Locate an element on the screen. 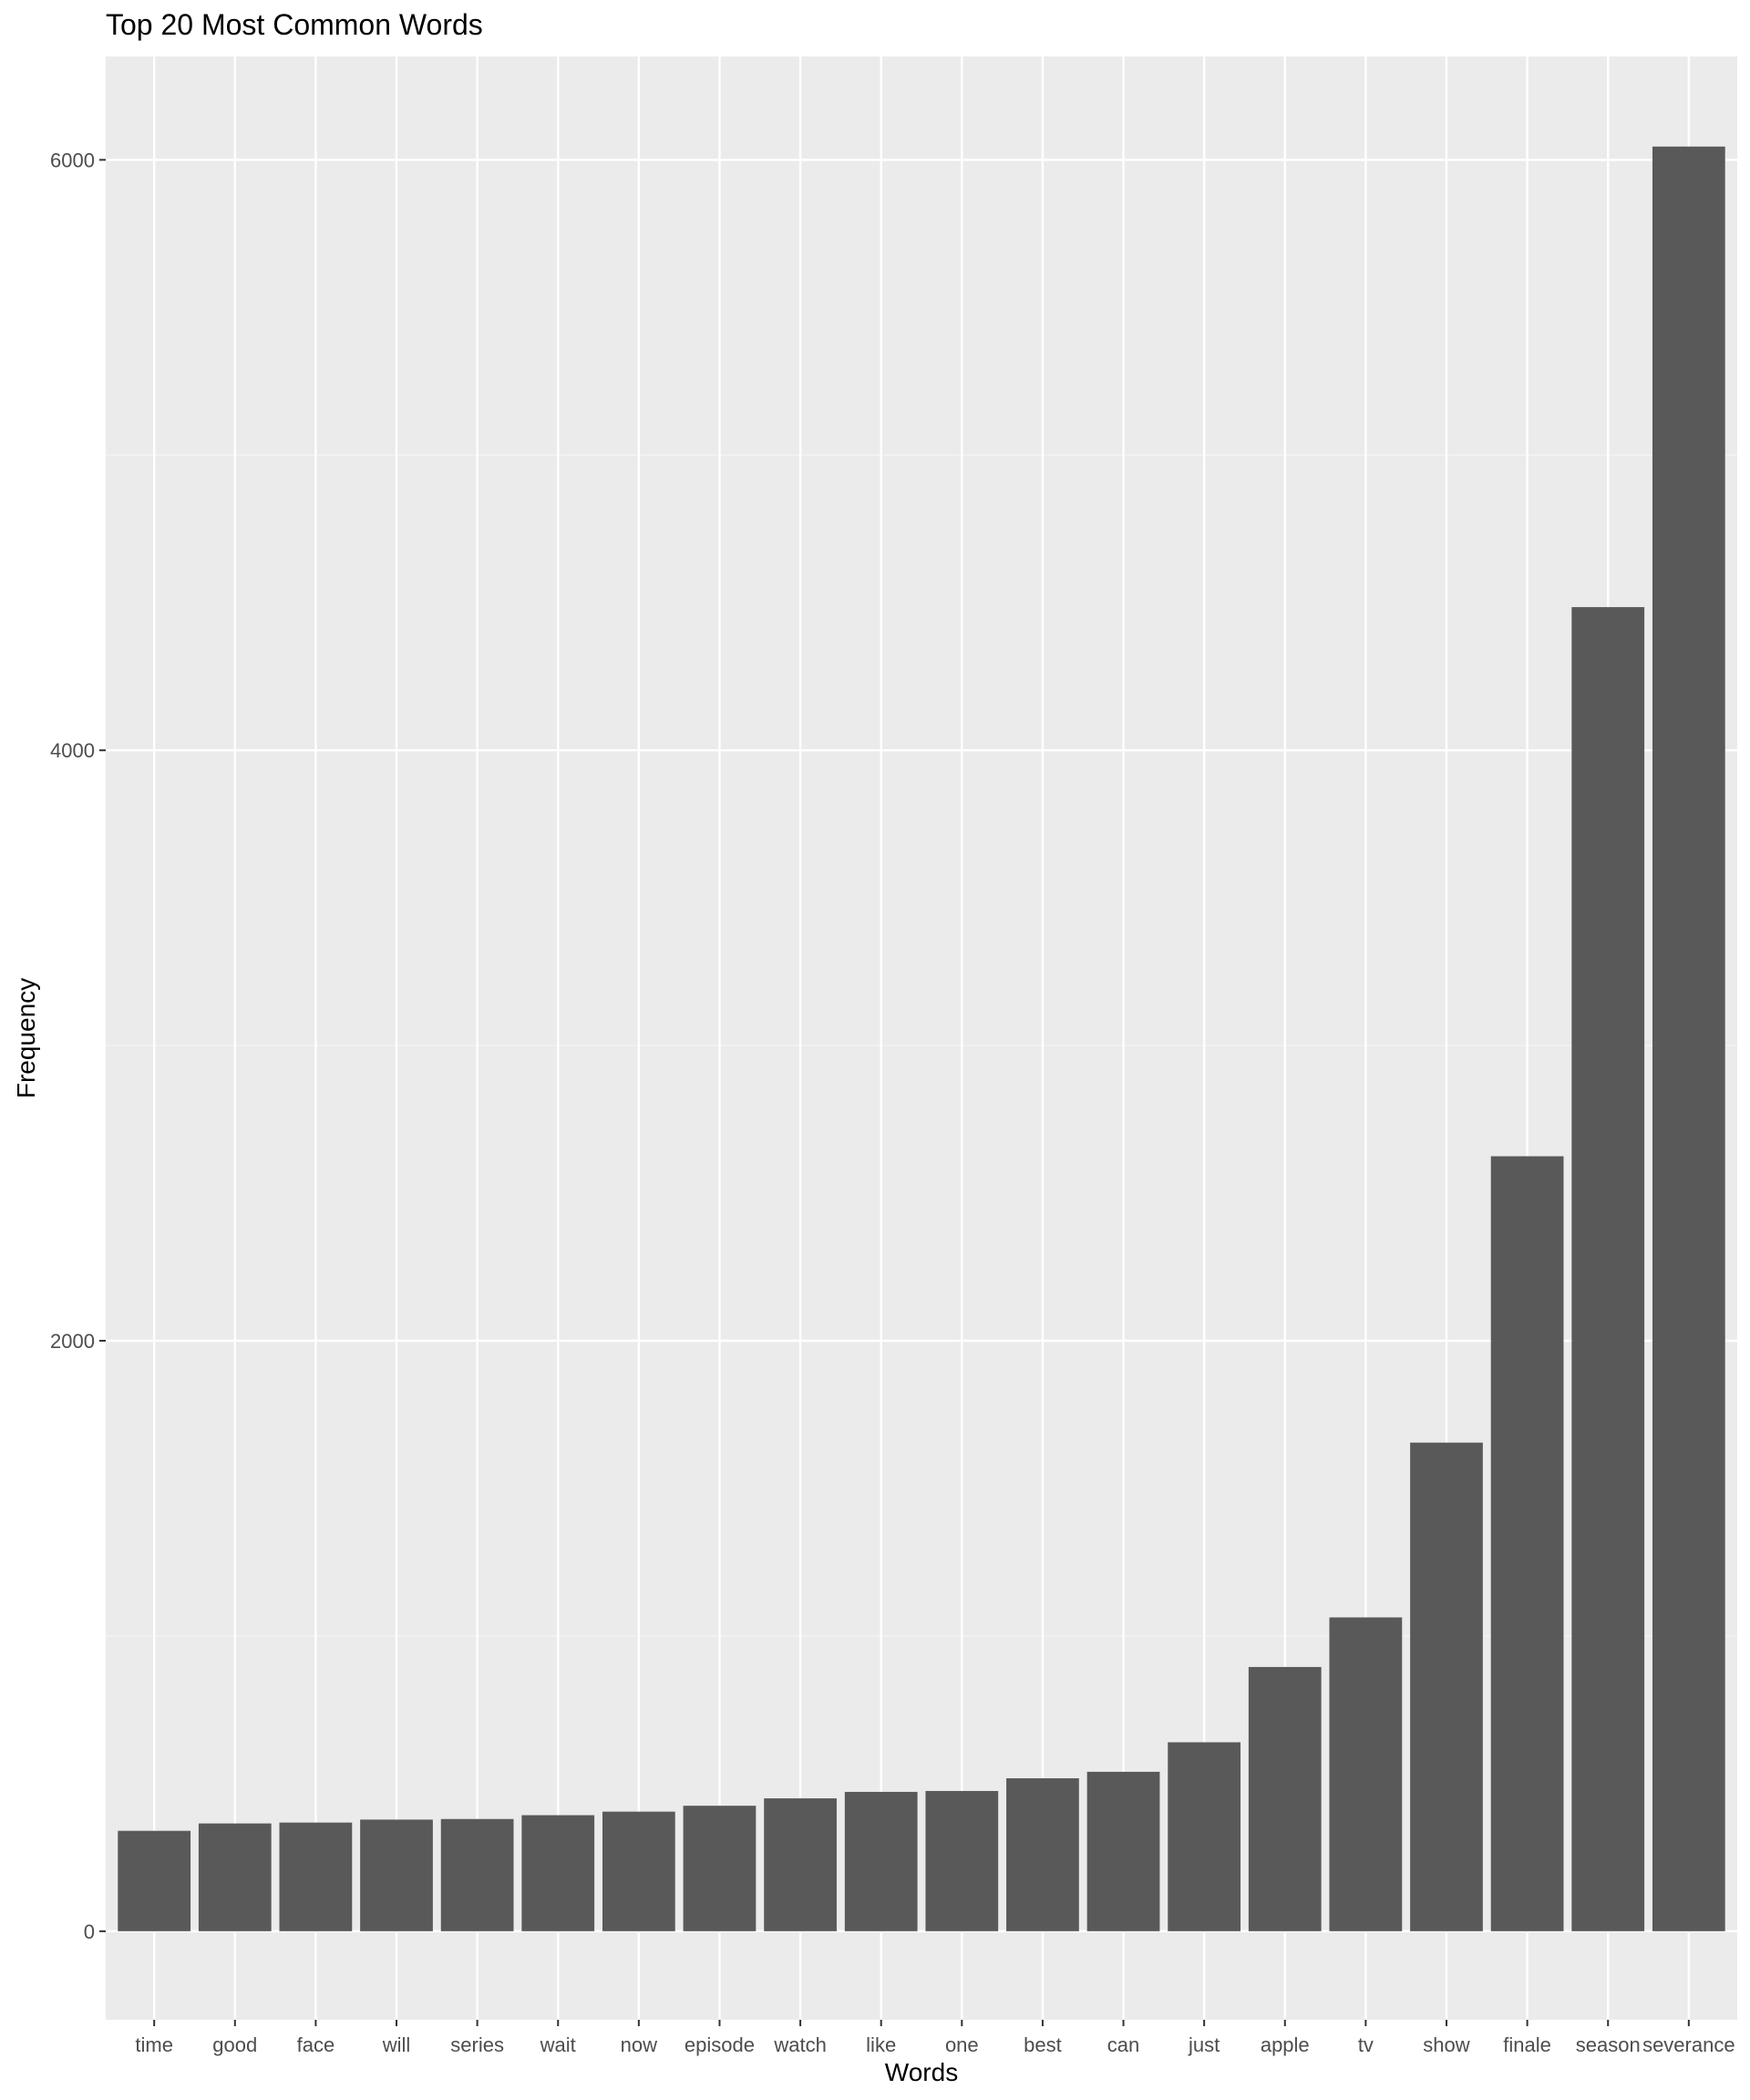  bar-severance is located at coordinates (1689, 1038).